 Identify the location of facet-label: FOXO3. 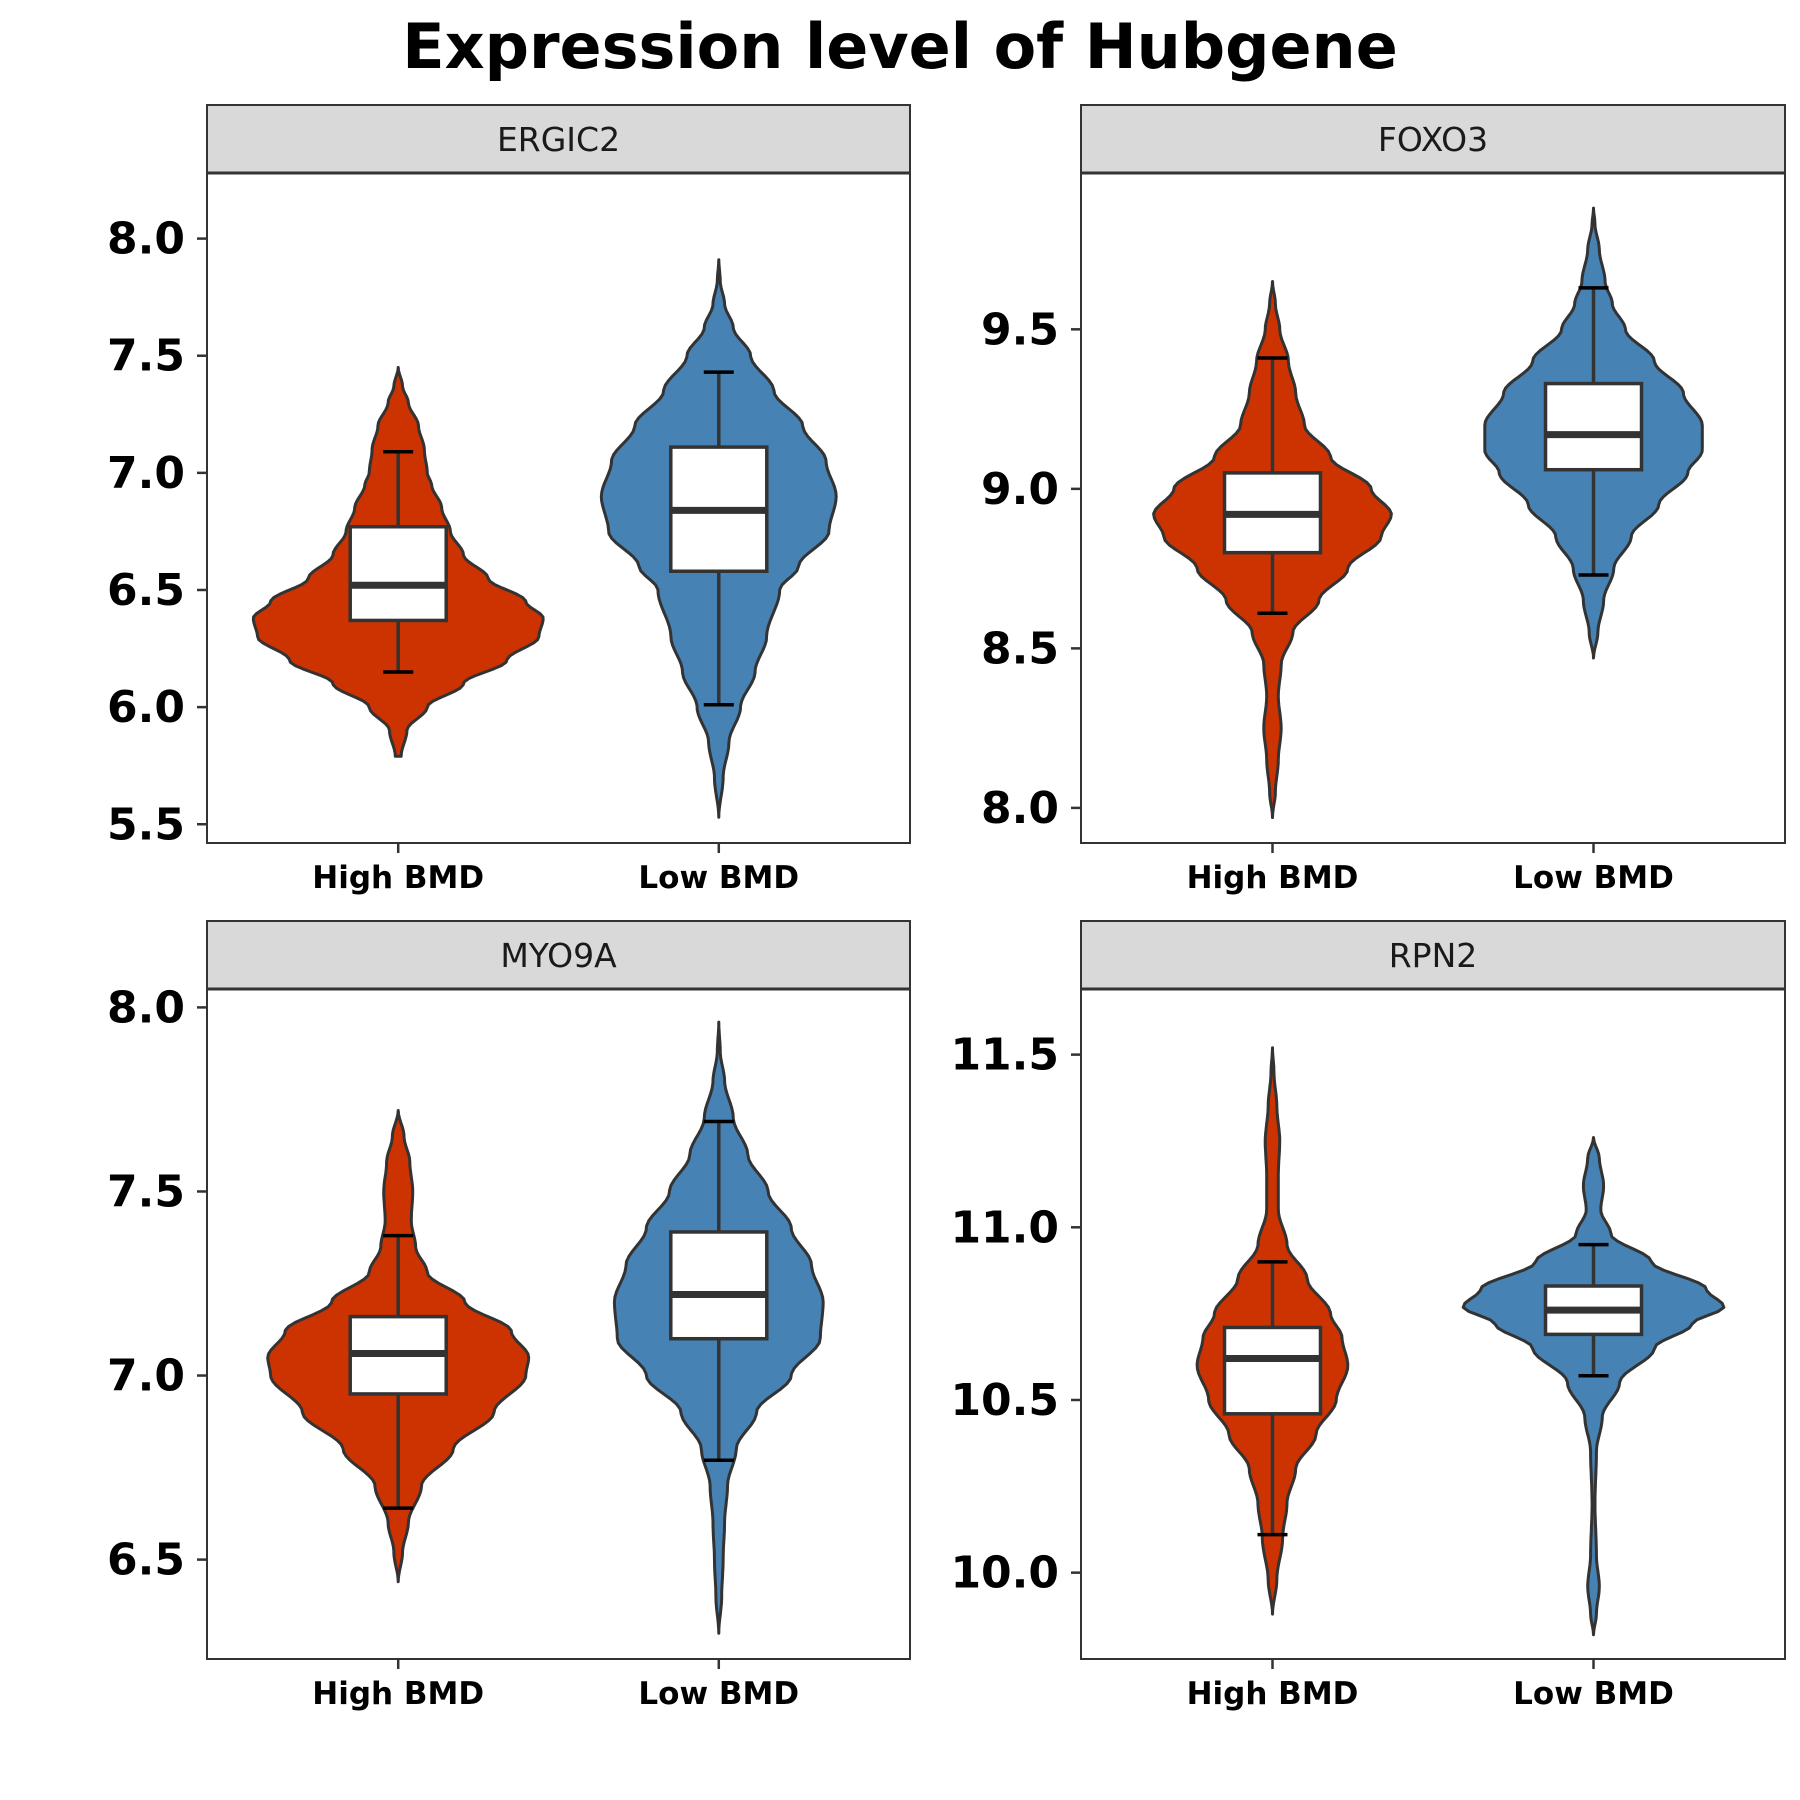
(1433, 139).